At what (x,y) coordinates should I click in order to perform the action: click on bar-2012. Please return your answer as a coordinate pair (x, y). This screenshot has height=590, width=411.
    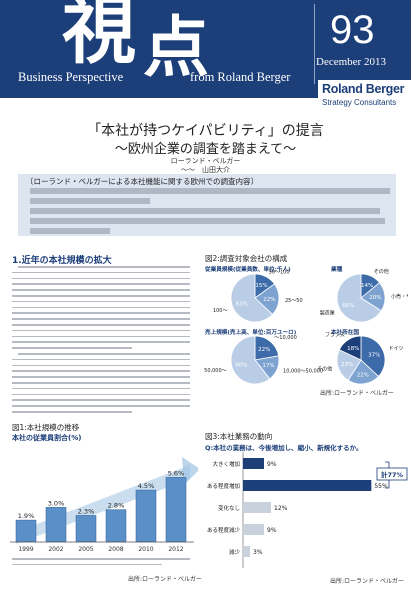
    Looking at the image, I should click on (176, 510).